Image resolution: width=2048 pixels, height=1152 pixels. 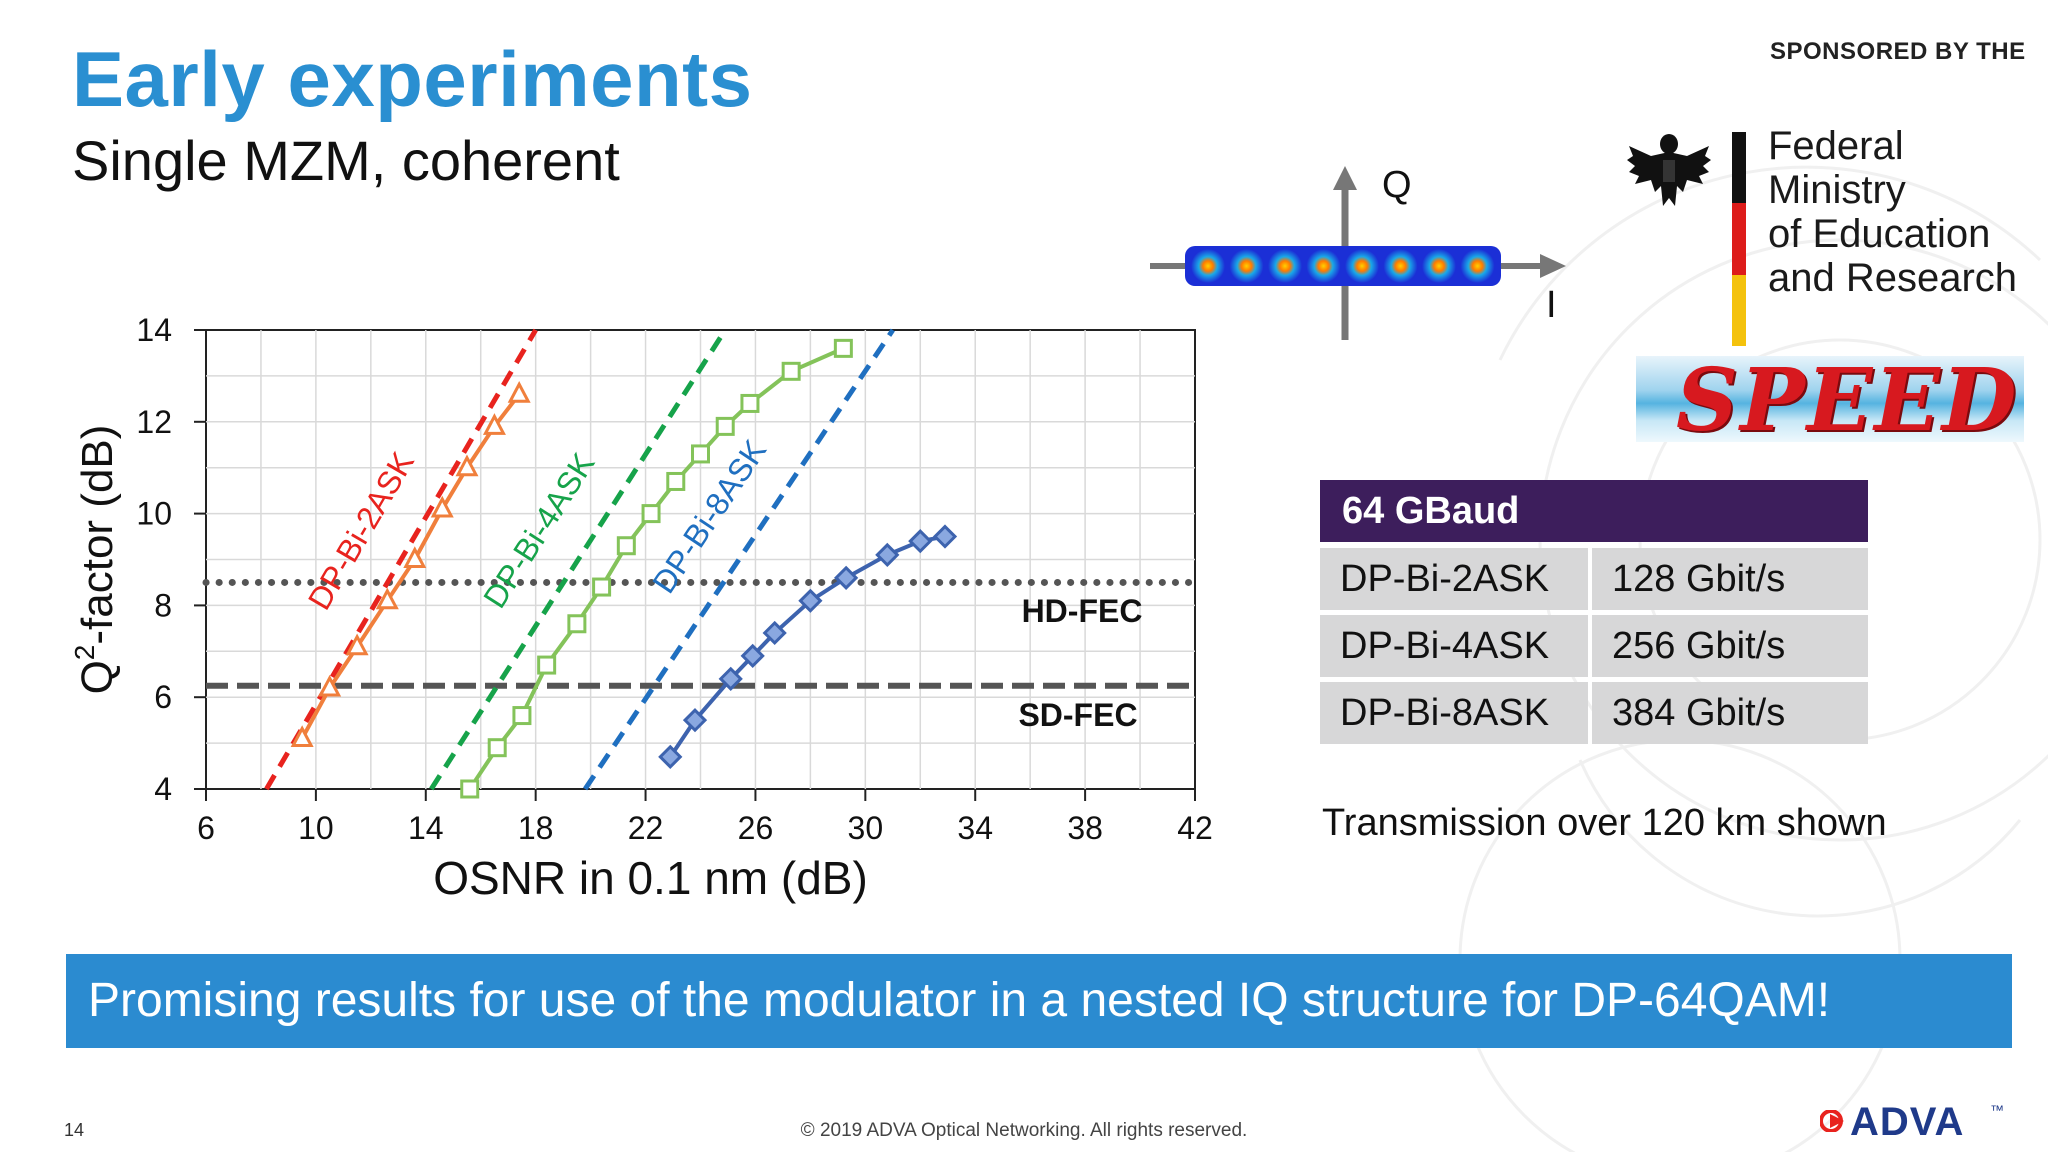 What do you see at coordinates (74, 1130) in the screenshot?
I see `page-number: 14` at bounding box center [74, 1130].